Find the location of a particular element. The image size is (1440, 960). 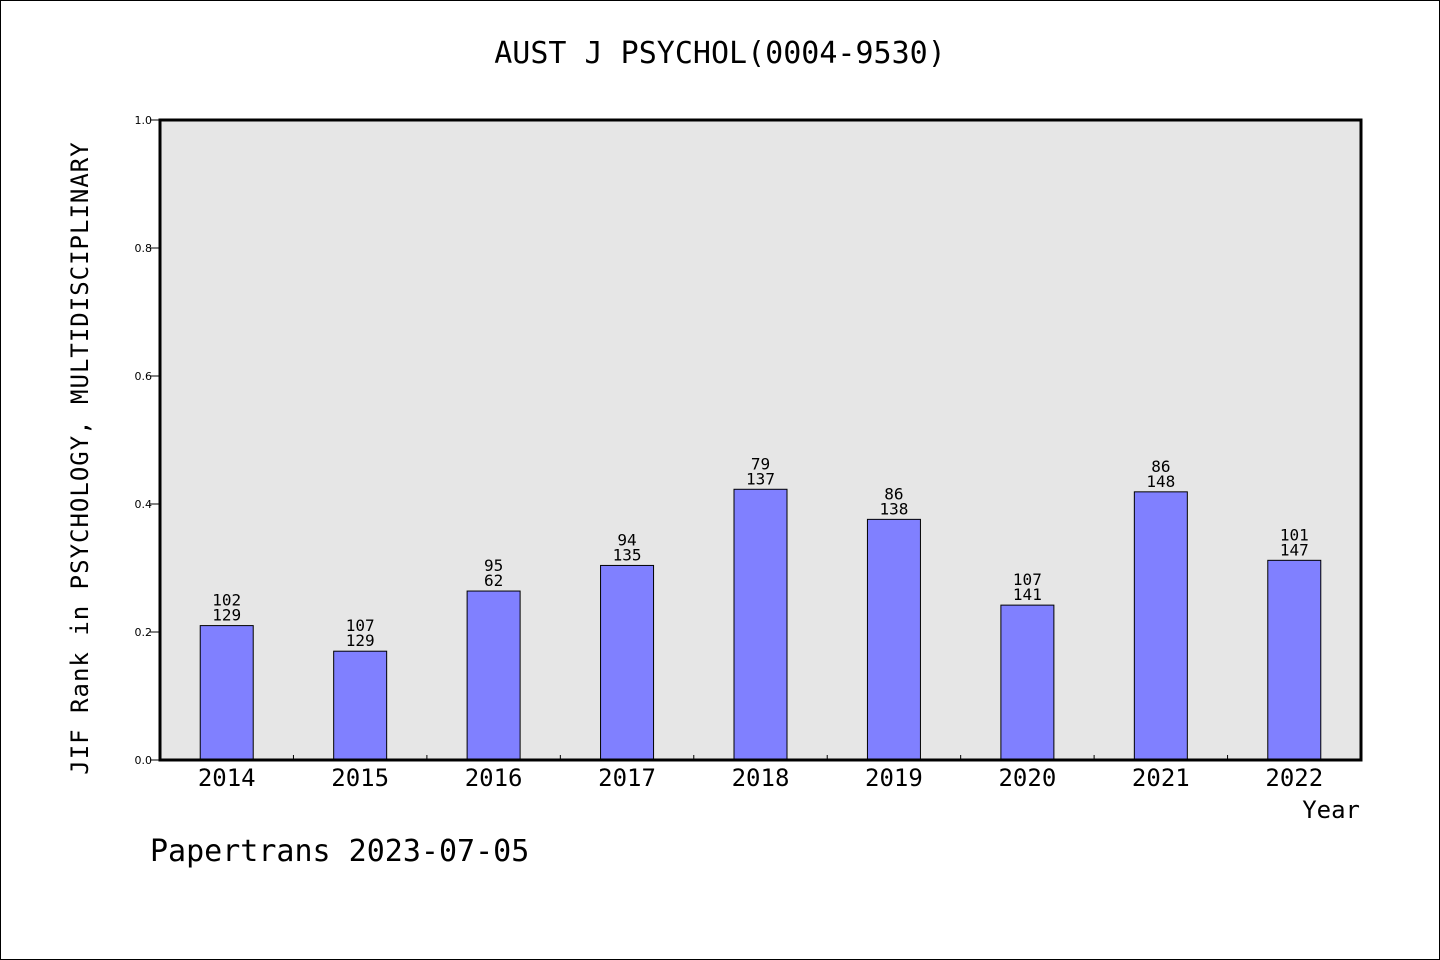

bar-label-bottom: 148 is located at coordinates (1160, 481).